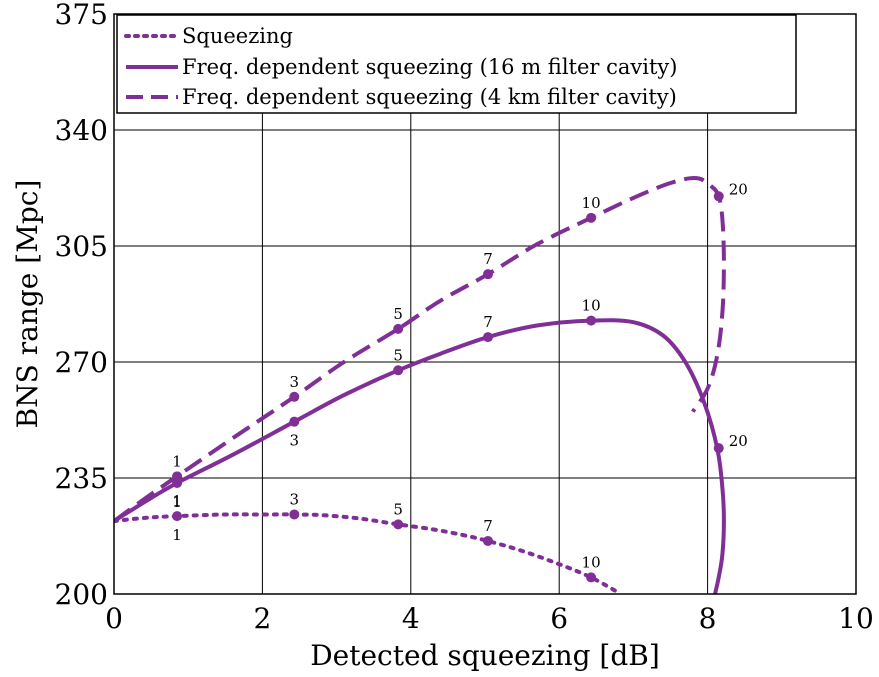 The image size is (879, 677). What do you see at coordinates (488, 259) in the screenshot?
I see `data-point-label-fds-4km: 7` at bounding box center [488, 259].